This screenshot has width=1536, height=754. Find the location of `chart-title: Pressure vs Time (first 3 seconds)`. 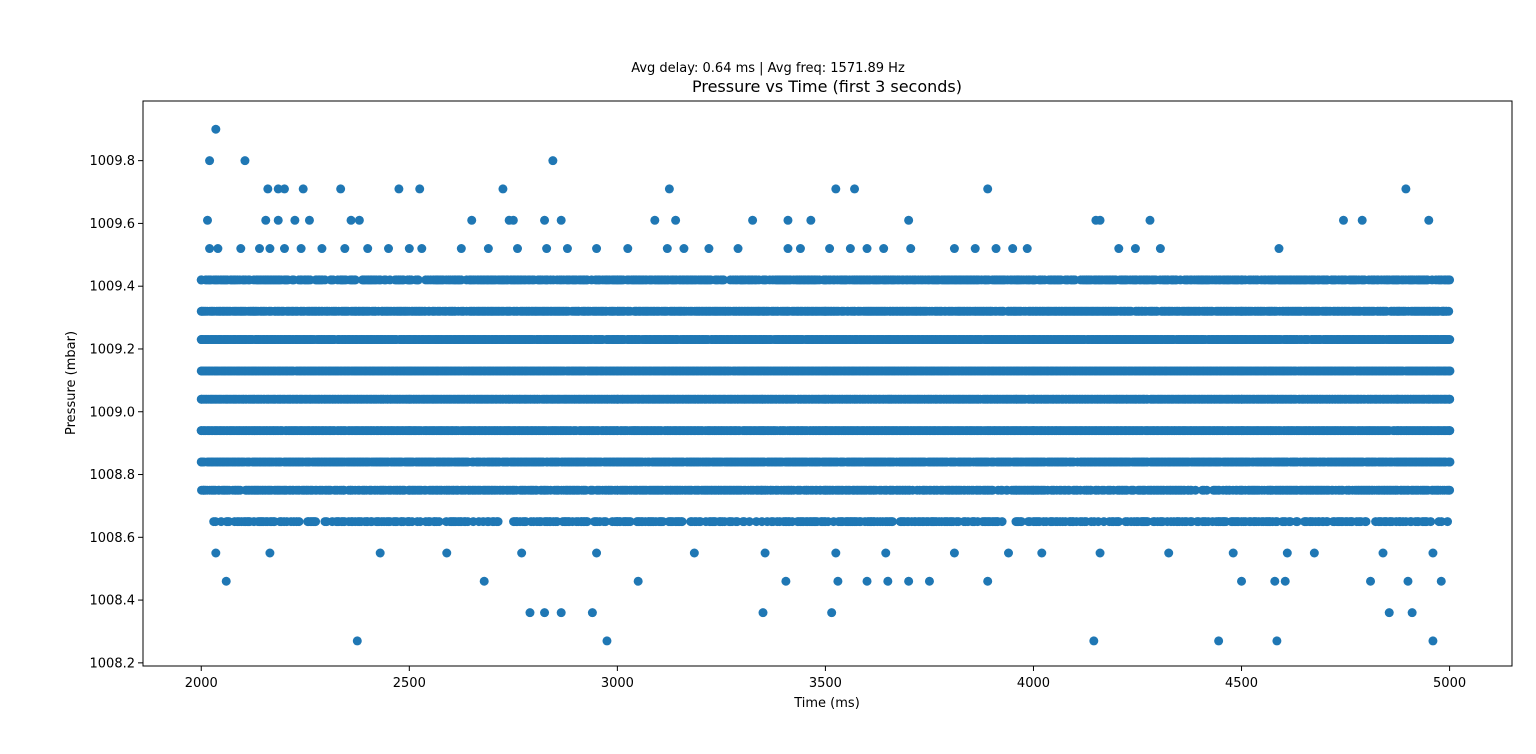

chart-title: Pressure vs Time (first 3 seconds) is located at coordinates (827, 86).